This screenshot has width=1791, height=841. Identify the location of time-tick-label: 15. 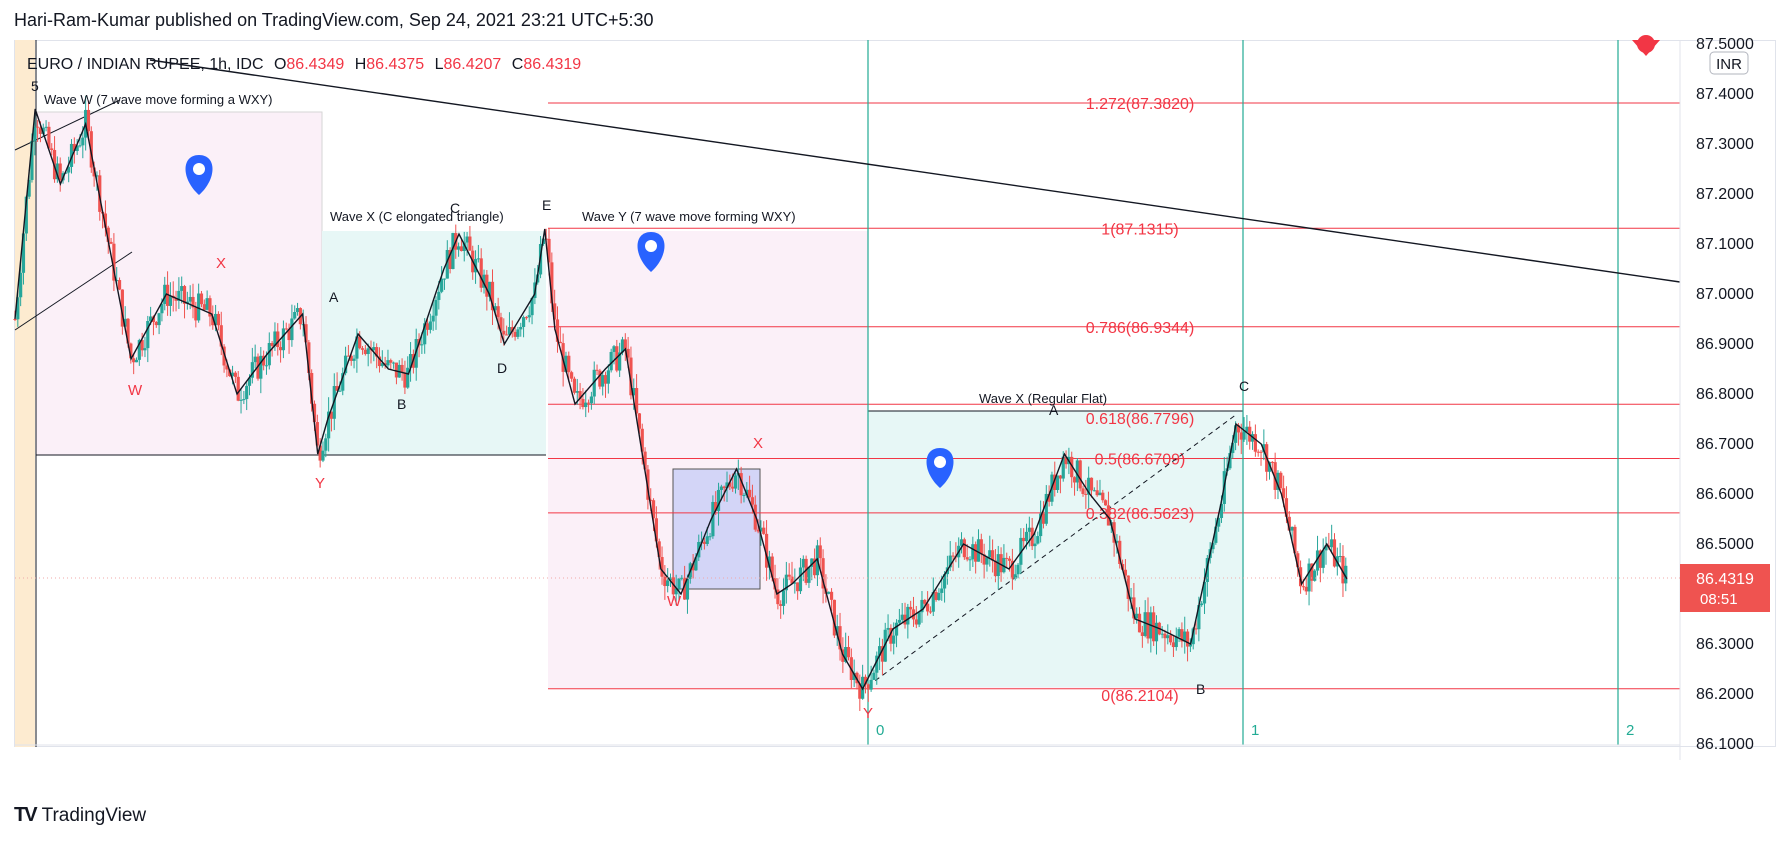
(479, 759).